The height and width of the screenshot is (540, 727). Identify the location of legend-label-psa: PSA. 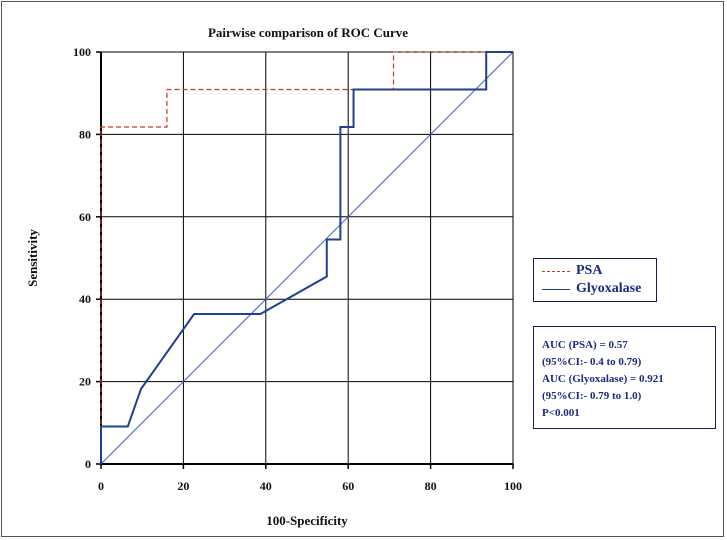
(589, 270).